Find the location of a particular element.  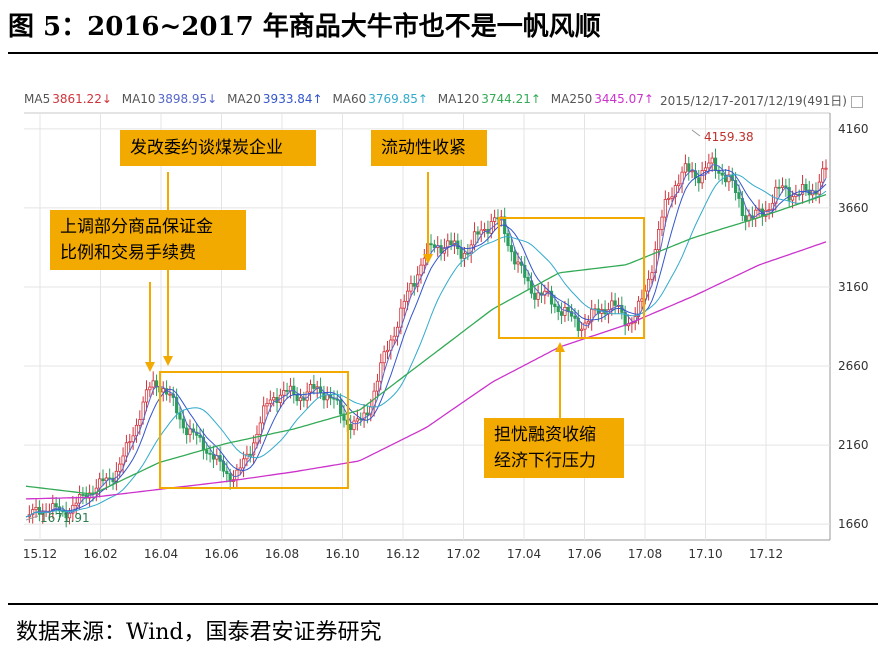

legend-label-ma60: MA60 is located at coordinates (349, 99).